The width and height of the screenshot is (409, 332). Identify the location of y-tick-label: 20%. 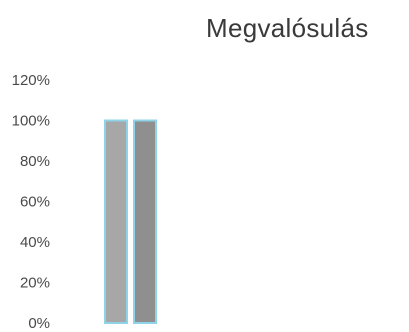
(35, 283).